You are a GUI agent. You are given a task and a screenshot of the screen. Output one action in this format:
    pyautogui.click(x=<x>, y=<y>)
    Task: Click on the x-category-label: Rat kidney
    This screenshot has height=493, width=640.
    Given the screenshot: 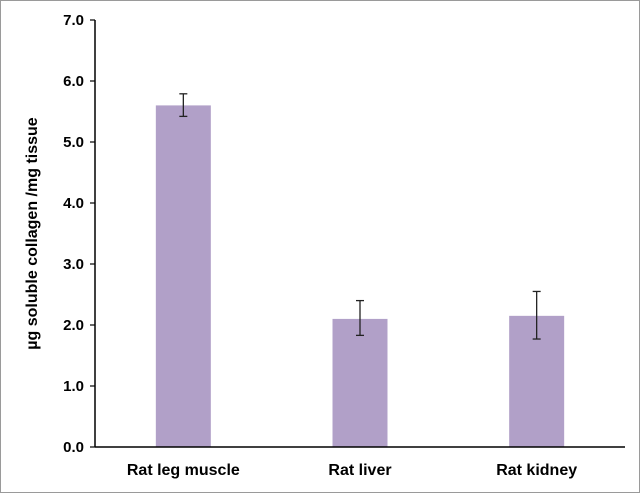 What is the action you would take?
    pyautogui.click(x=536, y=470)
    